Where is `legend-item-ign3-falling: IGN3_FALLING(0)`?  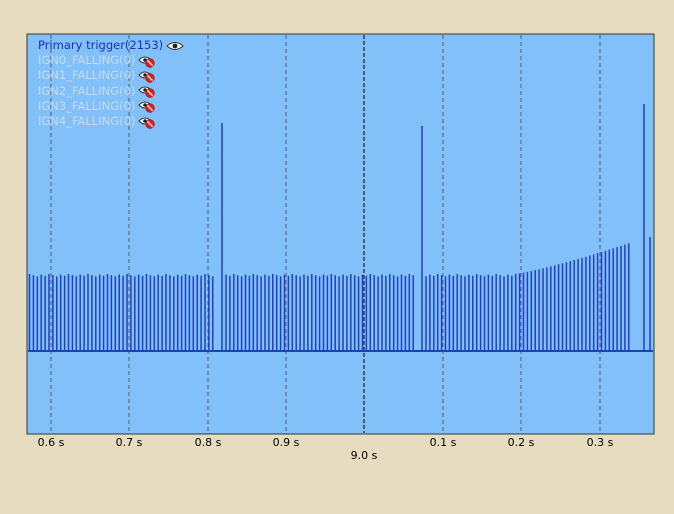
legend-item-ign3-falling: IGN3_FALLING(0) is located at coordinates (111, 106).